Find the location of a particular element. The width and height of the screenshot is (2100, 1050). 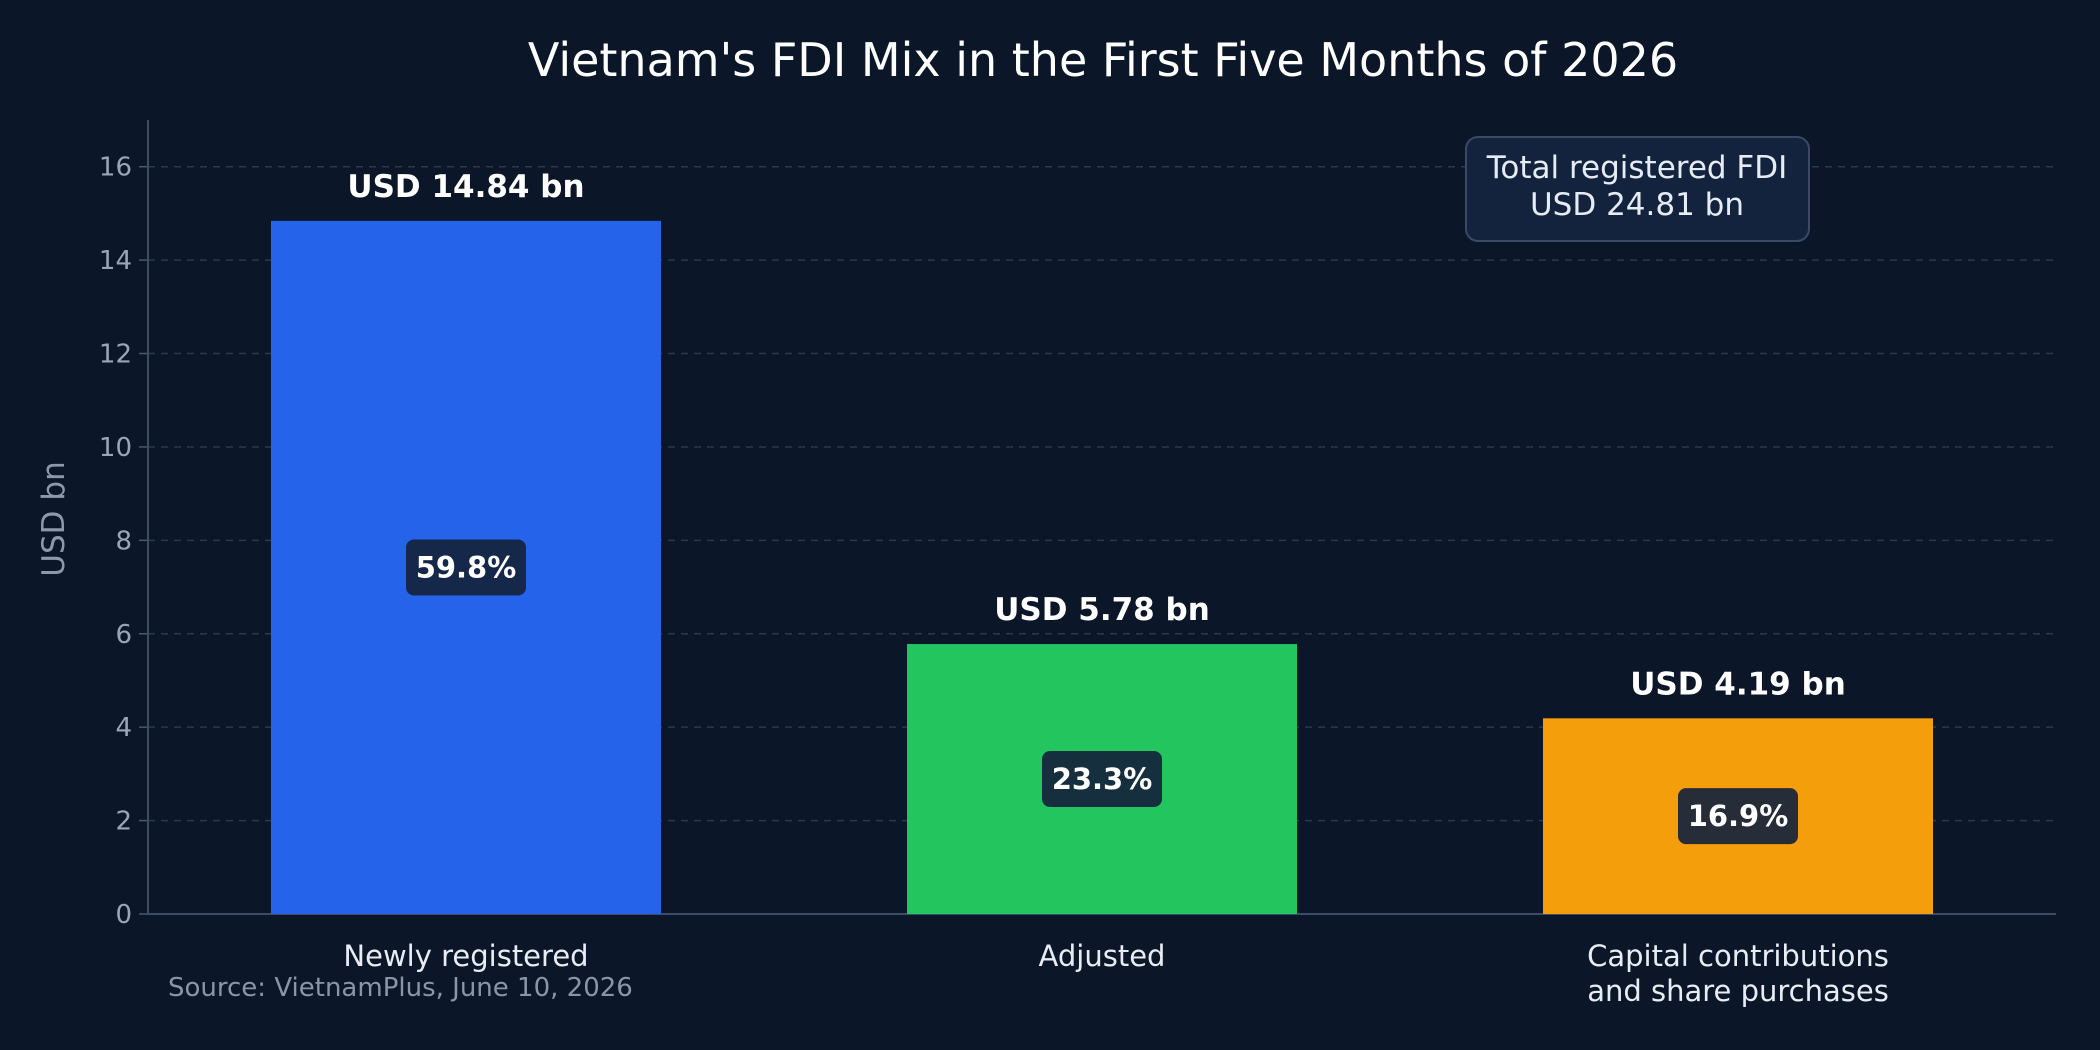

total-fdi-annotation: Total registered FDI USD 24.81 bn is located at coordinates (1637, 189).